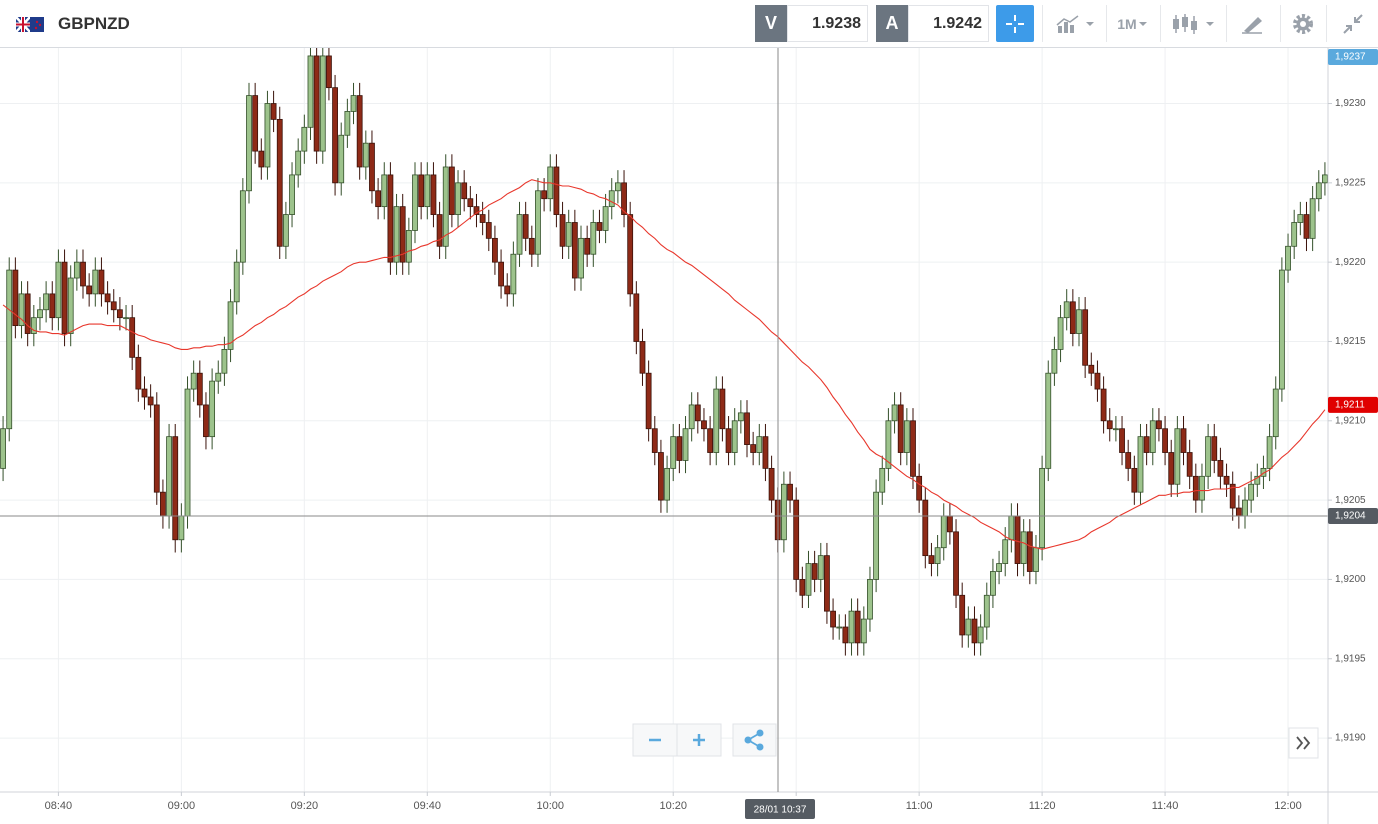  Describe the element at coordinates (689, 24) in the screenshot. I see `toolbar: GBPNZD V 1.9238 A 1.9242 1M` at that location.